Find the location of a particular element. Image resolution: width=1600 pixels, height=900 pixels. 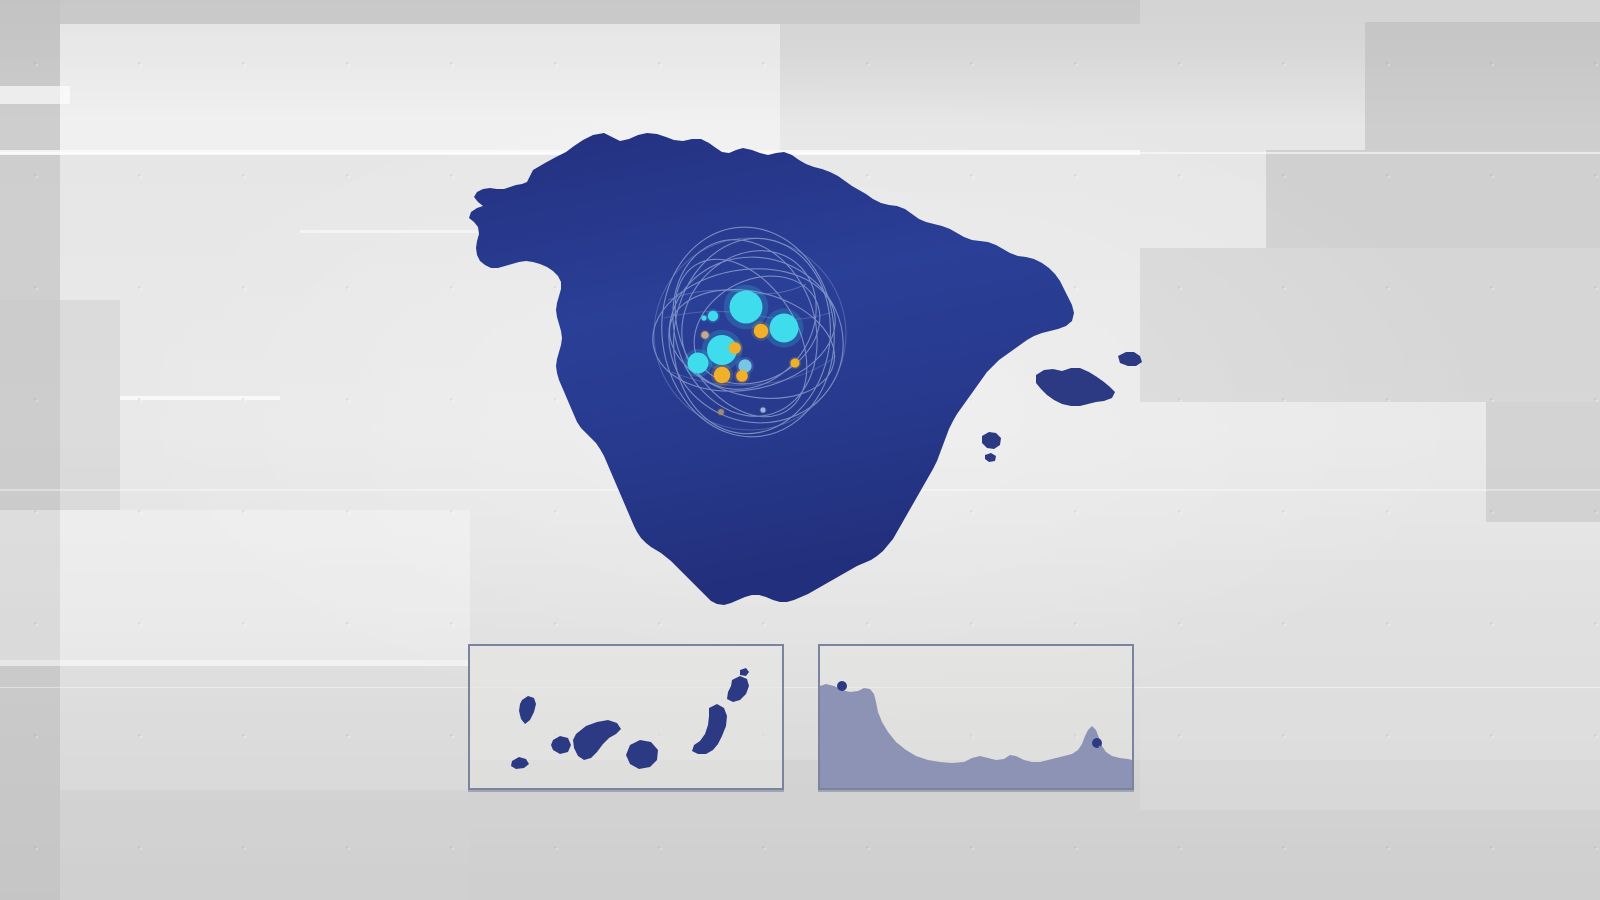

data-marker-c1 is located at coordinates (746, 307).